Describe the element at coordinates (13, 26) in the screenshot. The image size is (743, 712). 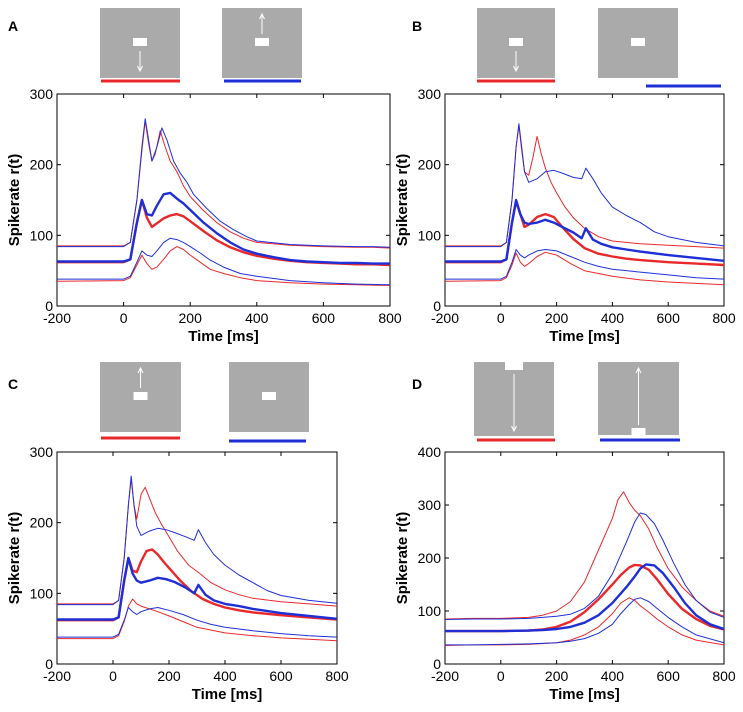
I see `panel-letter: A` at that location.